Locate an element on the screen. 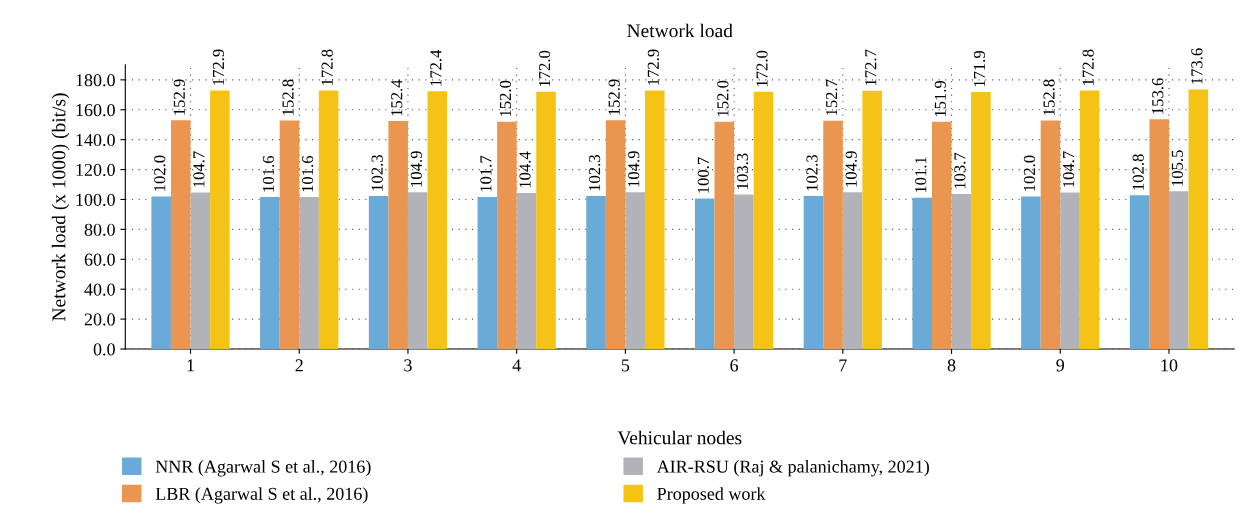 The height and width of the screenshot is (511, 1253). y-tick-label: 0.0 is located at coordinates (104, 349).